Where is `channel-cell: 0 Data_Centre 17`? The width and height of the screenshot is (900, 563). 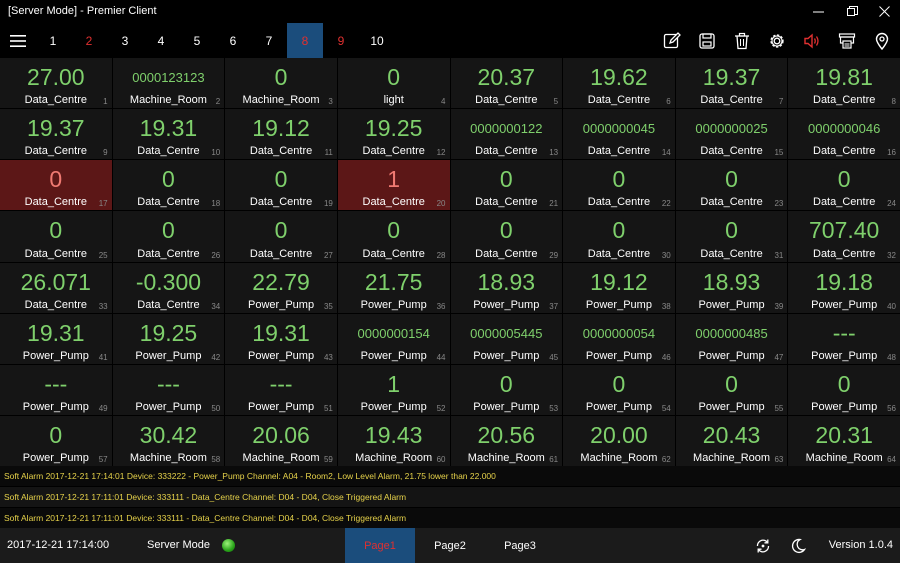
channel-cell: 0 Data_Centre 17 is located at coordinates (56, 185).